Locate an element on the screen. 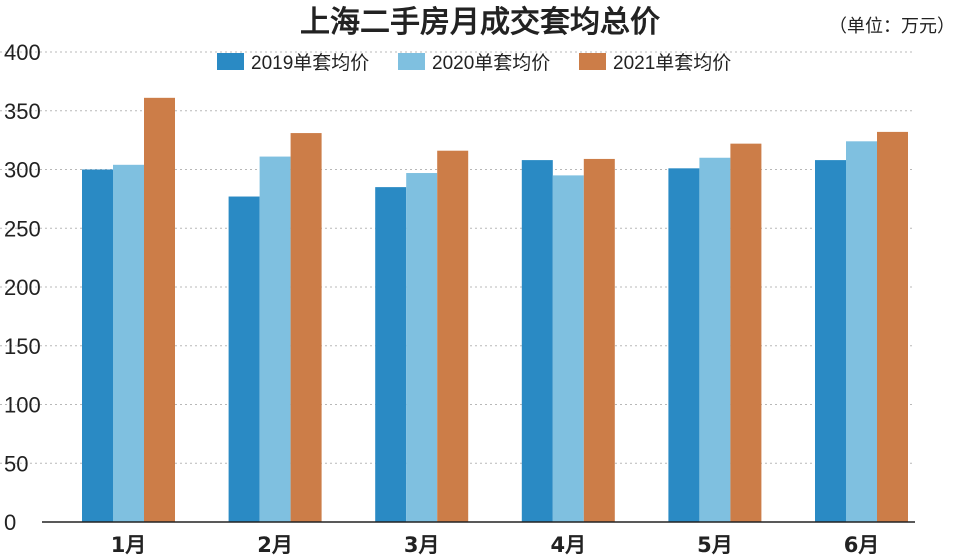 This screenshot has height=555, width=960. x-tick-label: 5月 is located at coordinates (715, 544).